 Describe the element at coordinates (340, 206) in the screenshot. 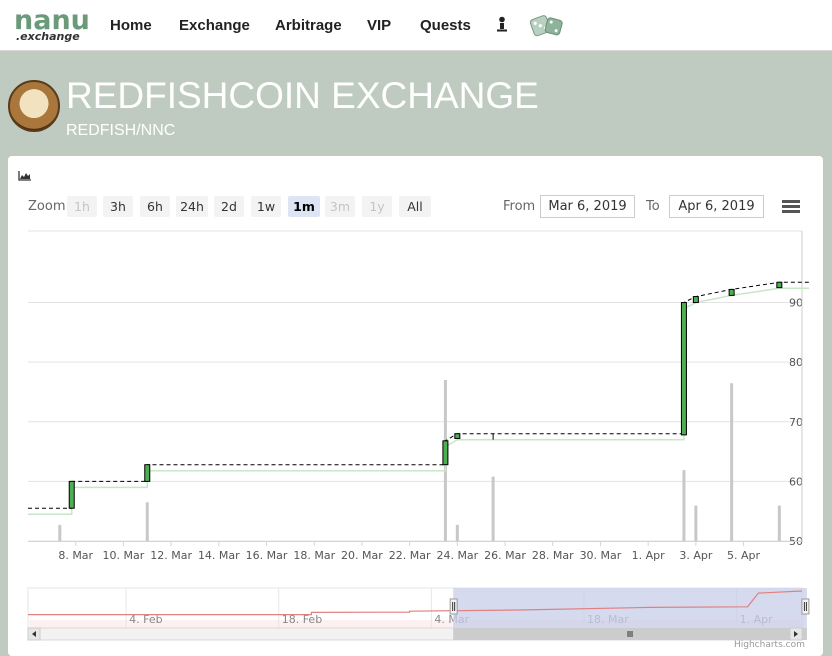

I see `zoom-button-3m: 3m` at that location.